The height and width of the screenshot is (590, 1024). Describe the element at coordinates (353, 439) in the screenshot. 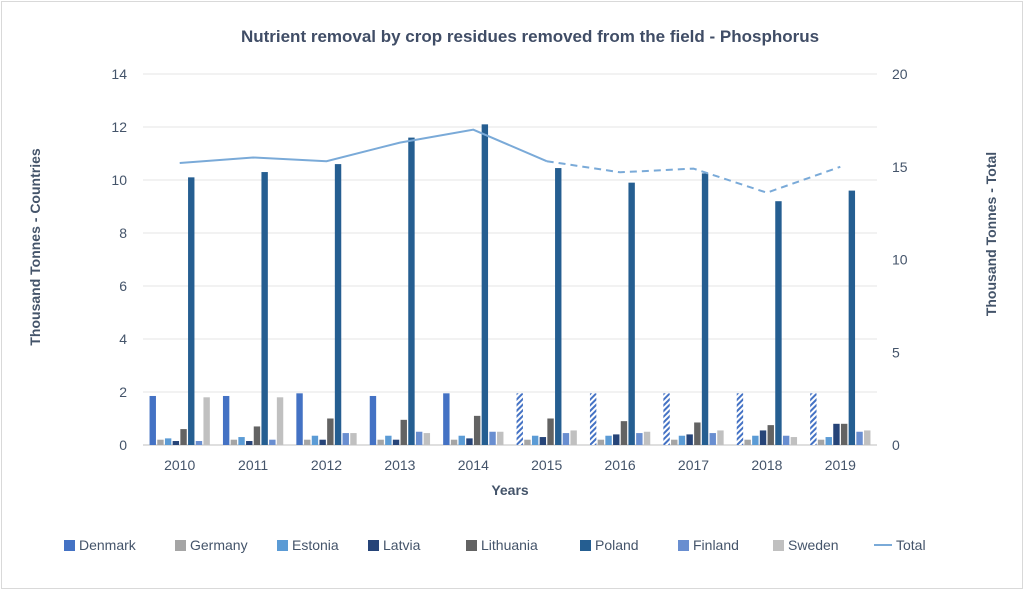

I see `bar-sweden-2012` at that location.